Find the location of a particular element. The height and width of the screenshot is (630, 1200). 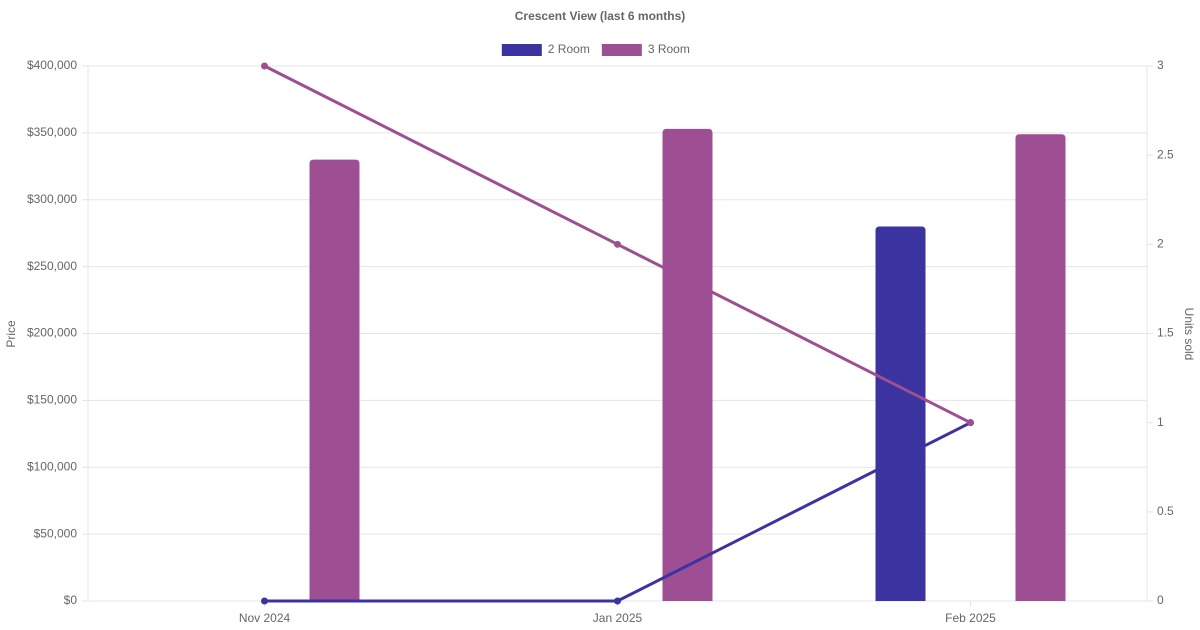

y-tick-label: $50,000 is located at coordinates (56, 533).